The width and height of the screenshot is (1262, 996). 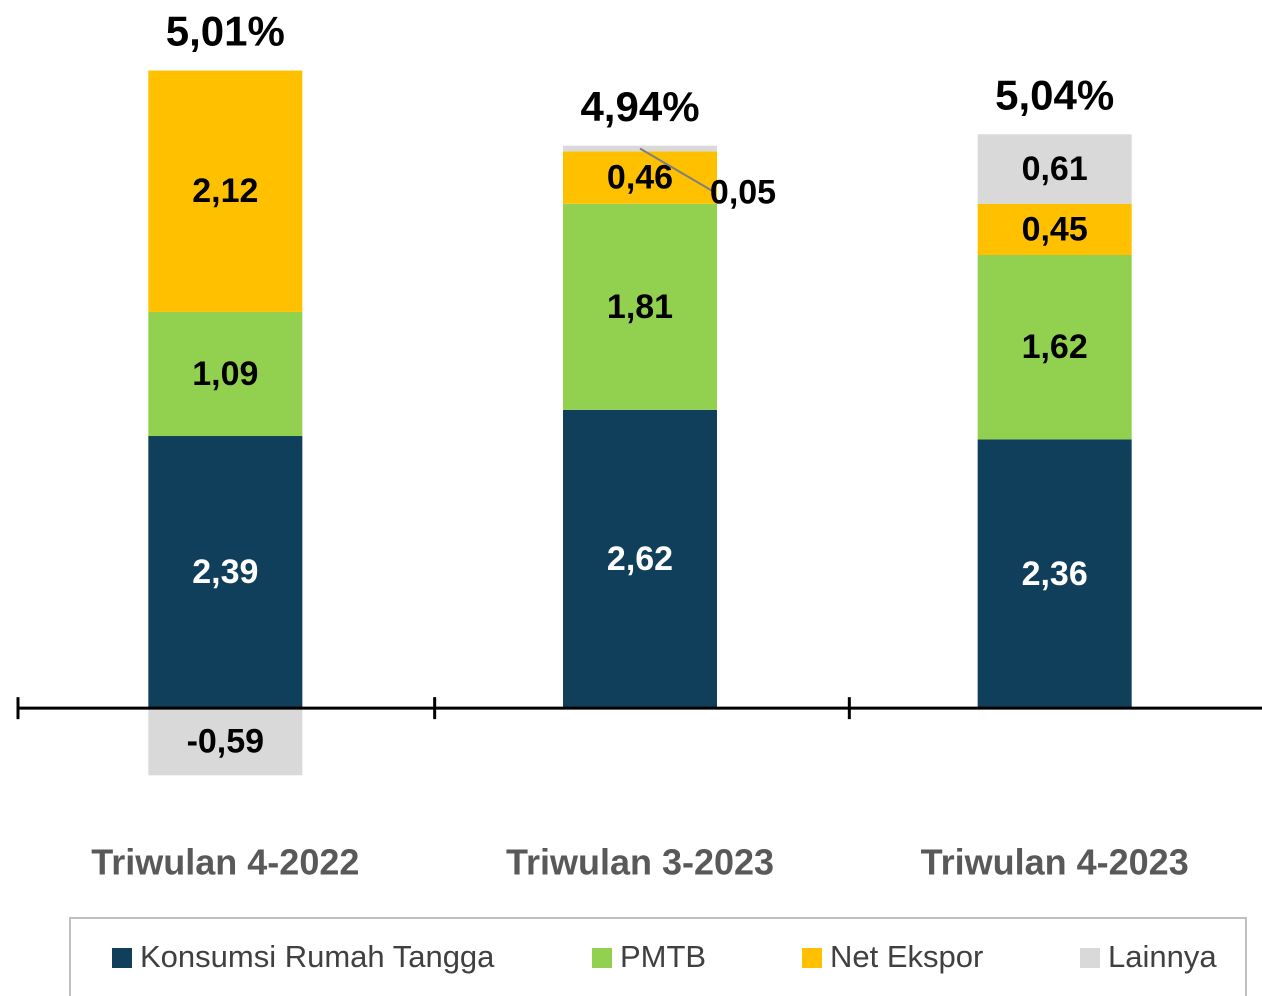 I want to click on data-label: 1,09, so click(x=225, y=374).